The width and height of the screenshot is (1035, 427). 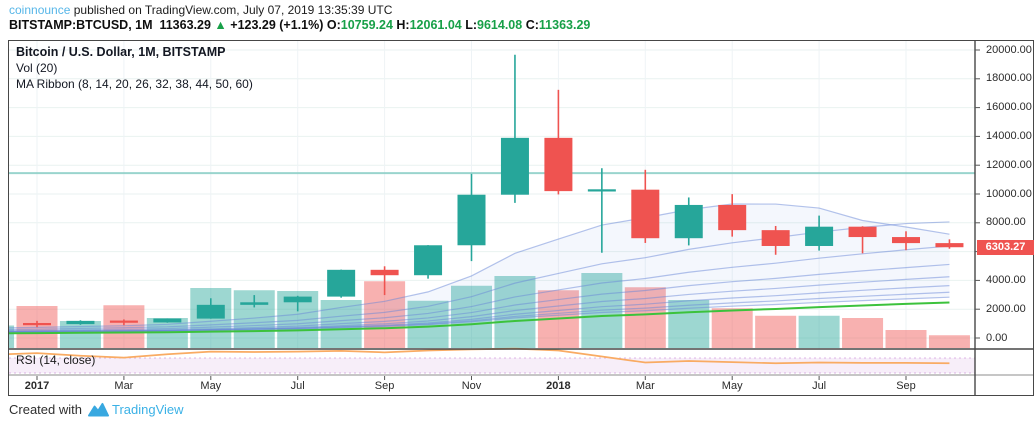 What do you see at coordinates (471, 25) in the screenshot?
I see `low-label: L:` at bounding box center [471, 25].